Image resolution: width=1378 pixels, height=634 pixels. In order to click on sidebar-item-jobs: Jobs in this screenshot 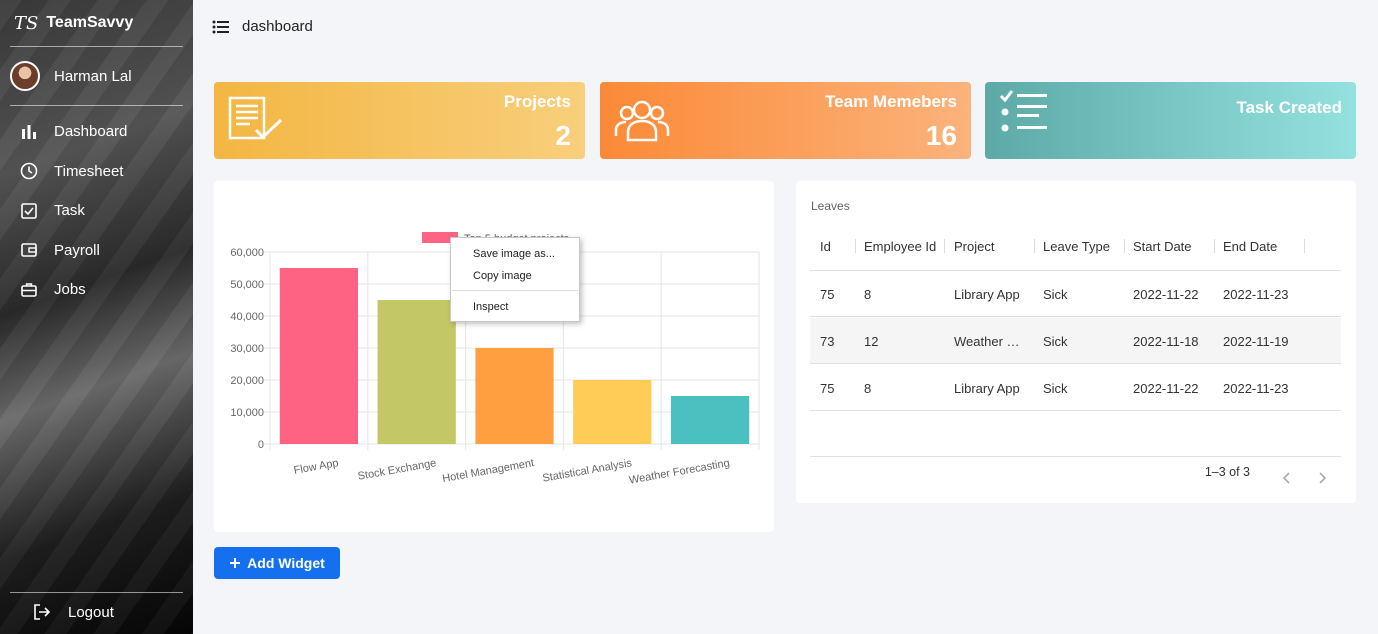, I will do `click(96, 290)`.